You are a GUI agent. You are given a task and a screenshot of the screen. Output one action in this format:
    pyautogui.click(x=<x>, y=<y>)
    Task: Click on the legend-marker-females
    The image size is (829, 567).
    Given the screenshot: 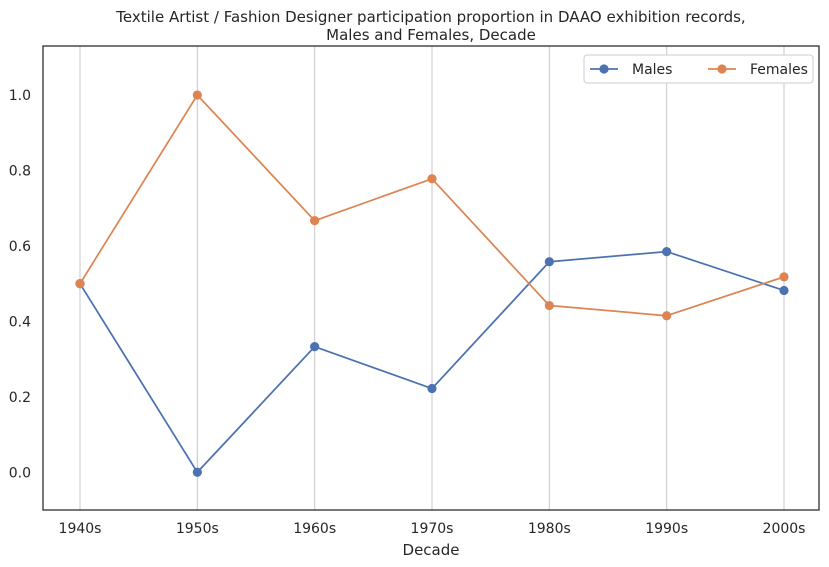 What is the action you would take?
    pyautogui.click(x=722, y=69)
    